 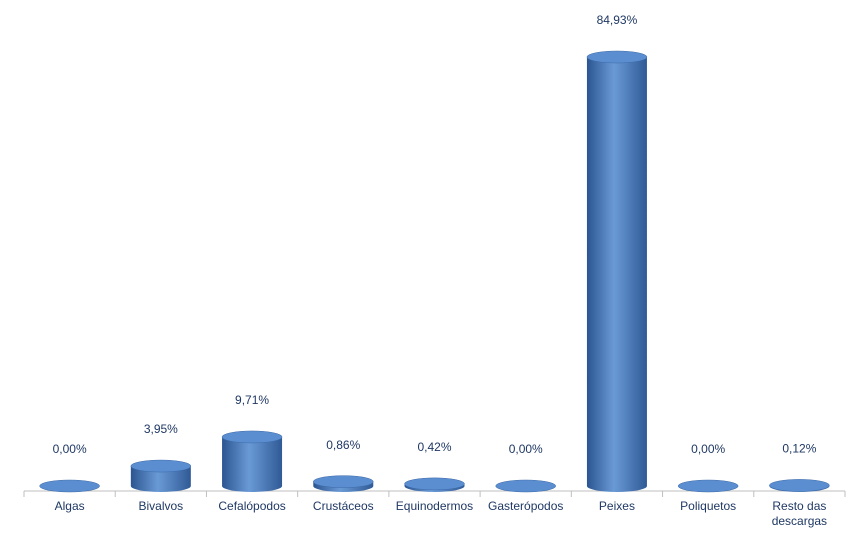 I want to click on x-tick-label: Crustáceos, so click(x=343, y=506).